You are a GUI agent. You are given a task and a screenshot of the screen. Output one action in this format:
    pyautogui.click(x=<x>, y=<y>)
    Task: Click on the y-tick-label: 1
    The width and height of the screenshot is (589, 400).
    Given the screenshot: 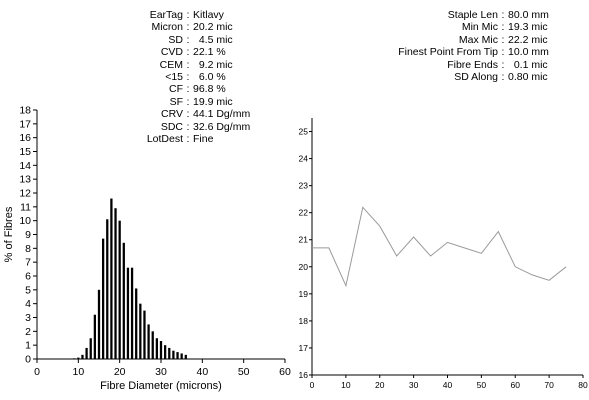 What is the action you would take?
    pyautogui.click(x=28, y=346)
    